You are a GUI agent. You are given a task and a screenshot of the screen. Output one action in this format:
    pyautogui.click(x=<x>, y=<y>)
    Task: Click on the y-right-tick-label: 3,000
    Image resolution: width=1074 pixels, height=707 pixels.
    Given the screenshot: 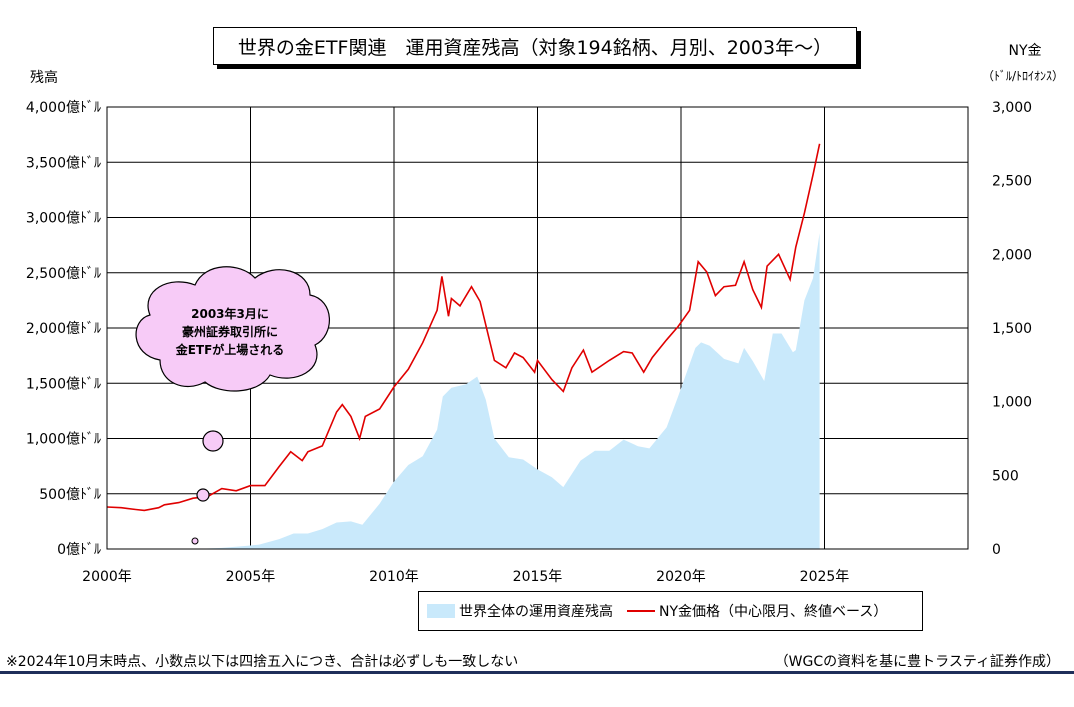 What is the action you would take?
    pyautogui.click(x=1012, y=108)
    